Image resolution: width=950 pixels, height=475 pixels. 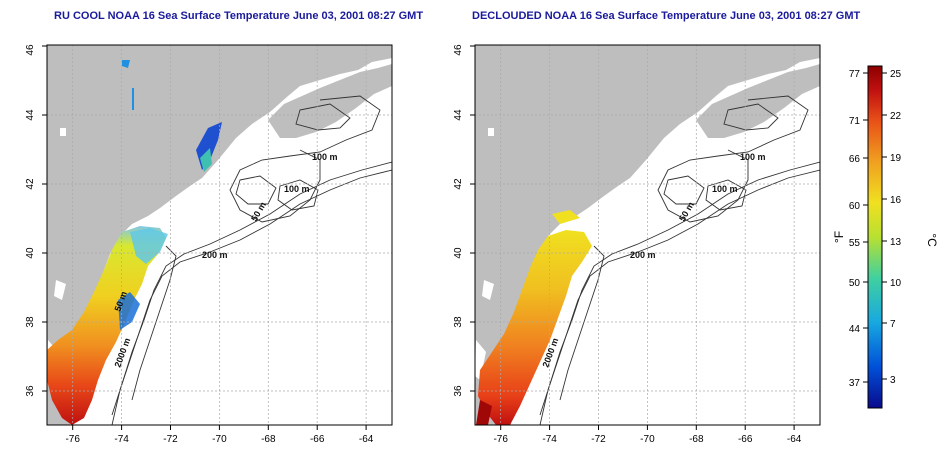 I want to click on left-cold-pixels, so click(x=128, y=85).